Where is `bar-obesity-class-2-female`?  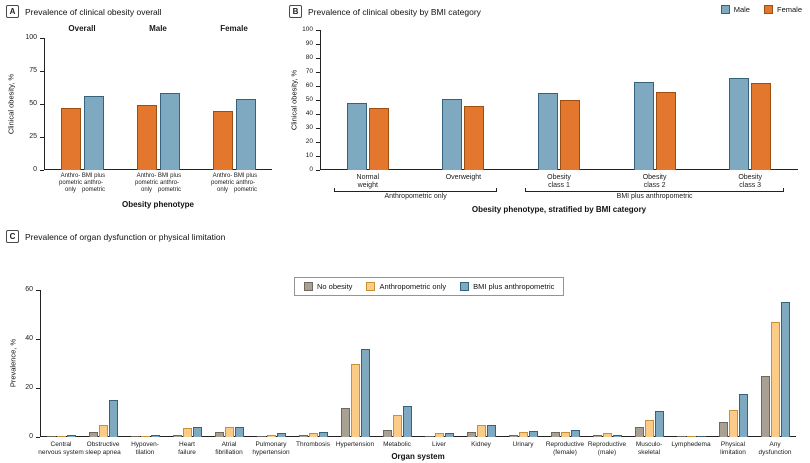 bar-obesity-class-2-female is located at coordinates (665, 130).